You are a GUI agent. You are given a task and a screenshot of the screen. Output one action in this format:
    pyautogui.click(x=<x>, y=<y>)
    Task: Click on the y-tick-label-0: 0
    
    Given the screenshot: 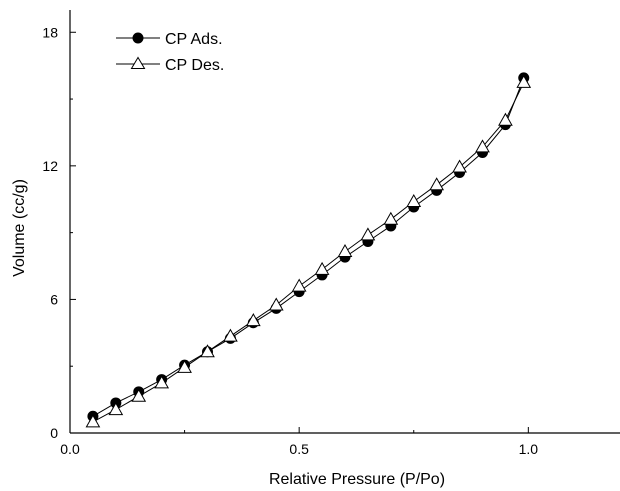 What is the action you would take?
    pyautogui.click(x=54, y=433)
    